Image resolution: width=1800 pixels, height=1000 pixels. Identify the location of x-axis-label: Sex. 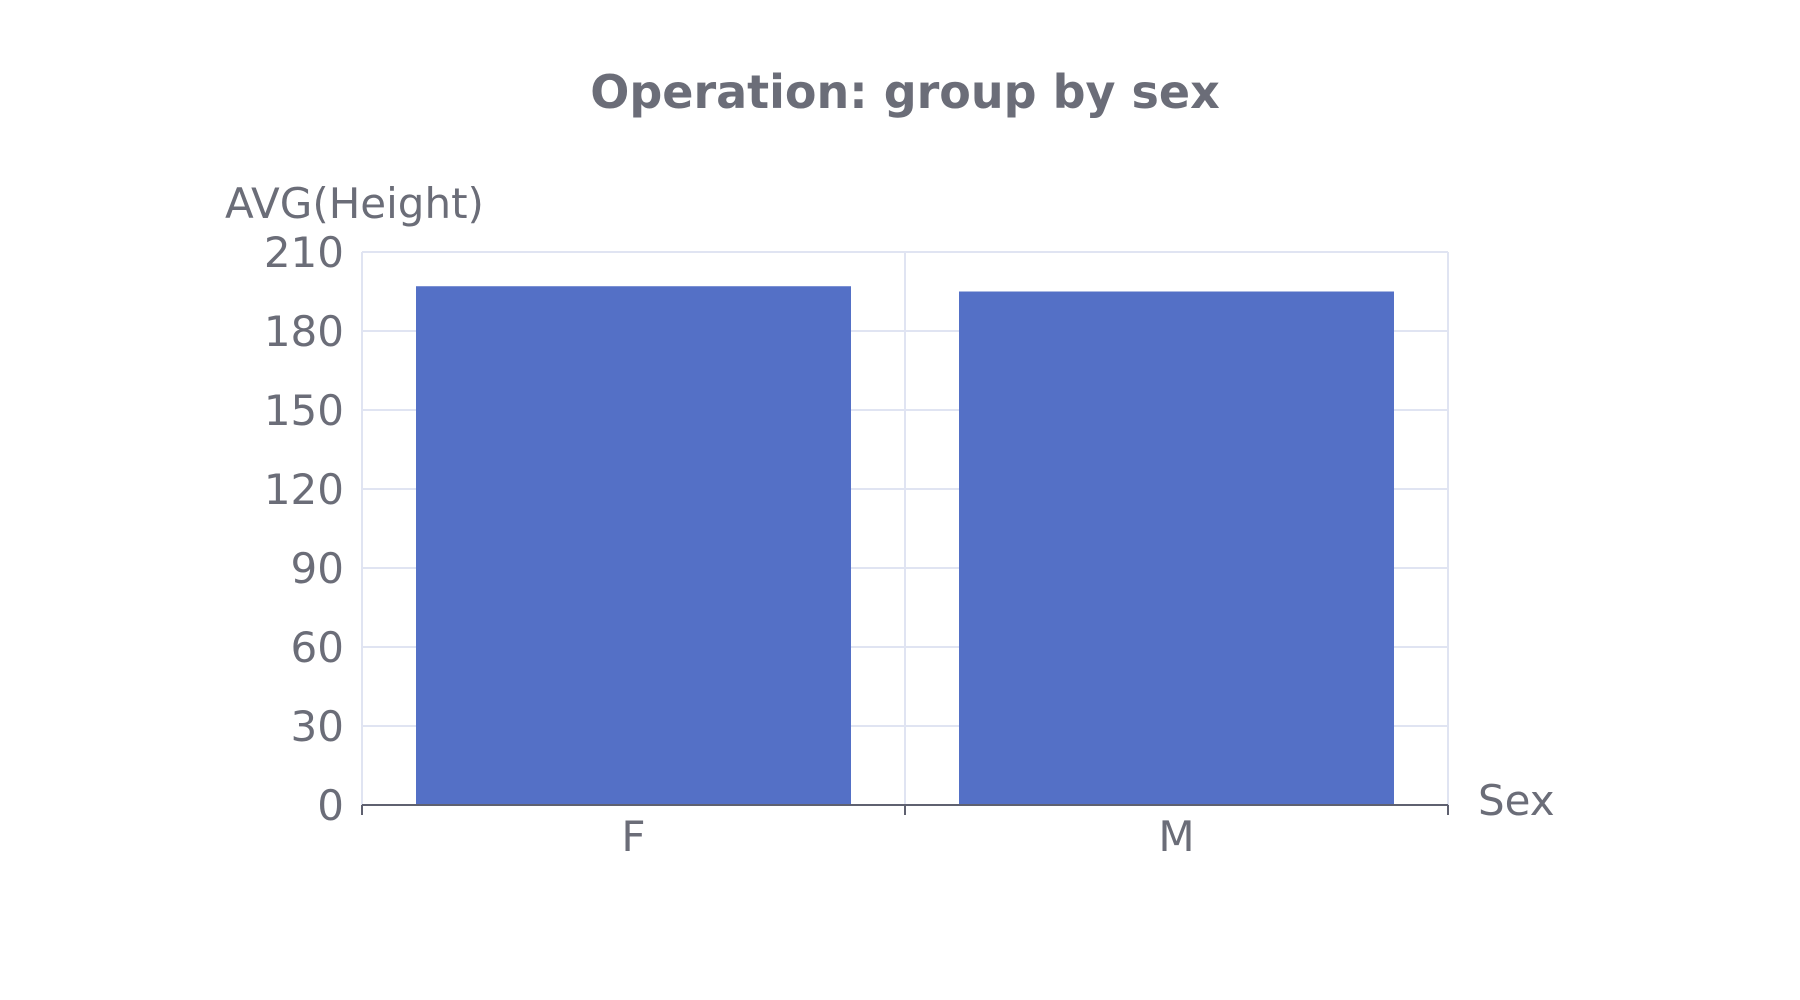
(1516, 800).